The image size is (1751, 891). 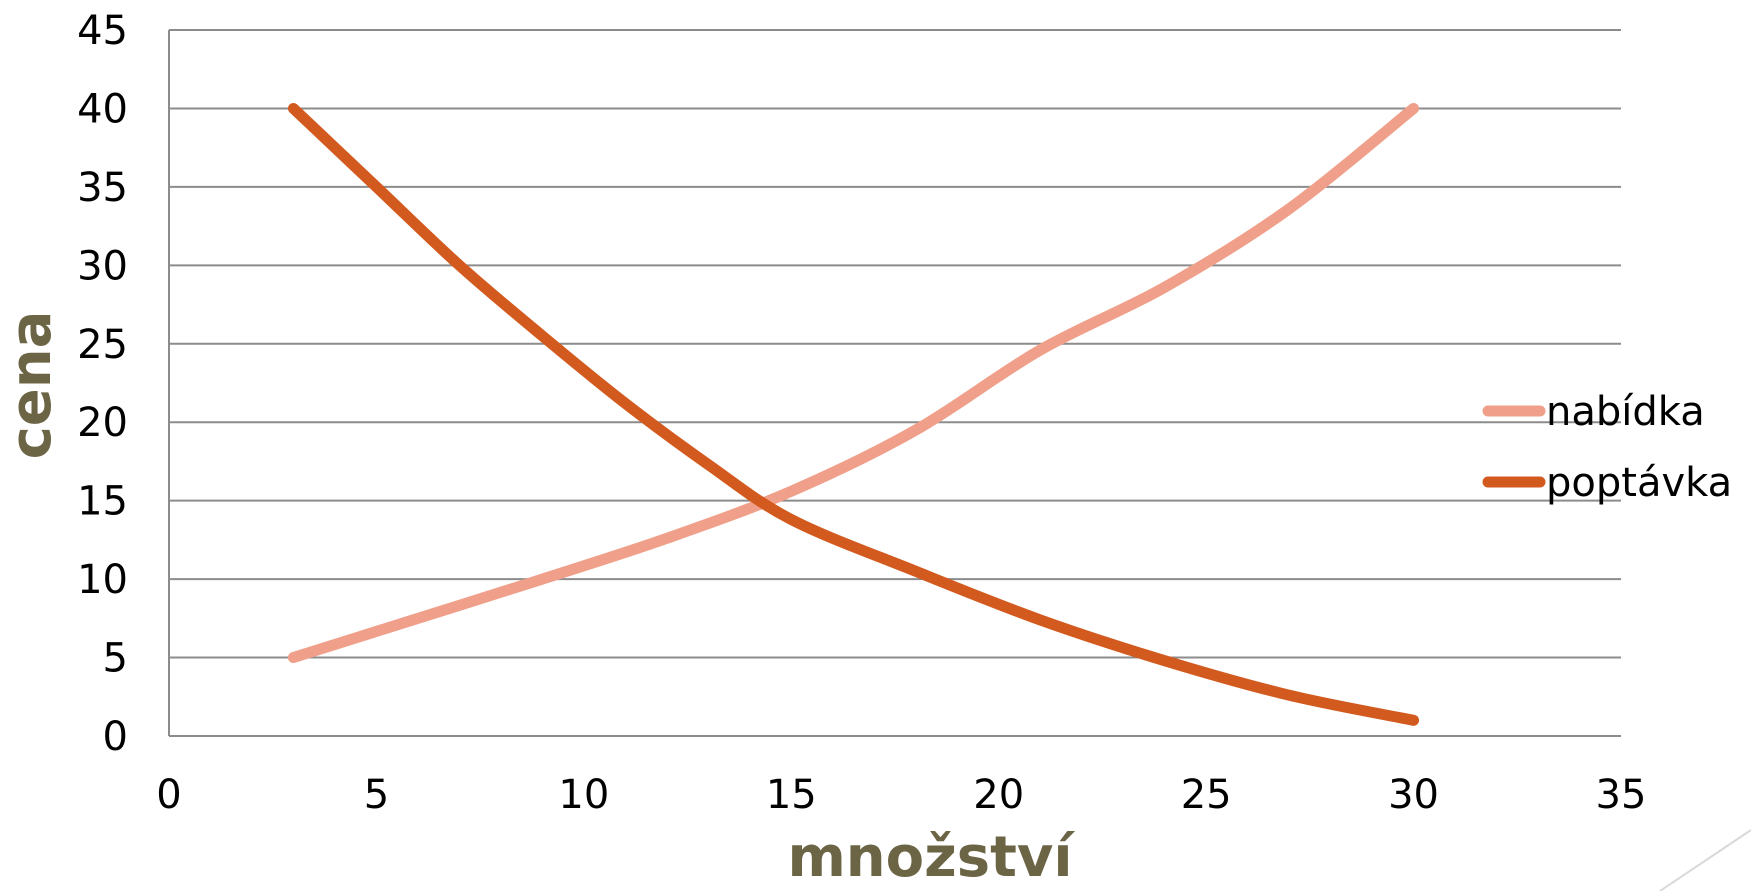 What do you see at coordinates (1625, 412) in the screenshot?
I see `legend-label: nabídka` at bounding box center [1625, 412].